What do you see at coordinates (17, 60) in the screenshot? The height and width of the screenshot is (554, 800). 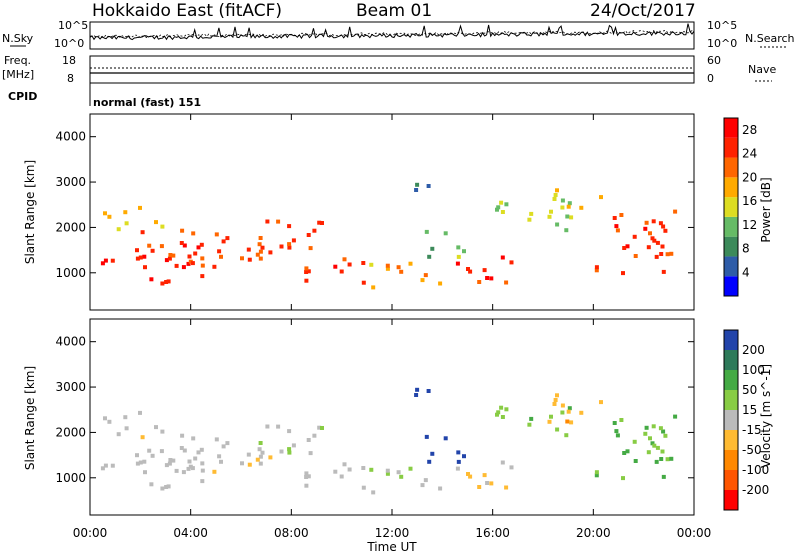 I see `freq-label: Freq.` at bounding box center [17, 60].